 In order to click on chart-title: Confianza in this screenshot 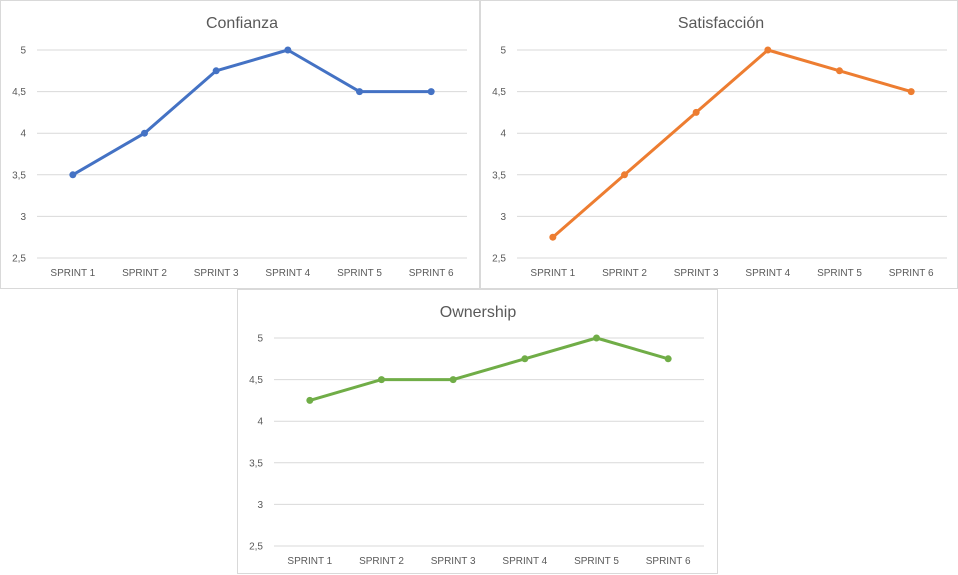, I will do `click(242, 23)`.